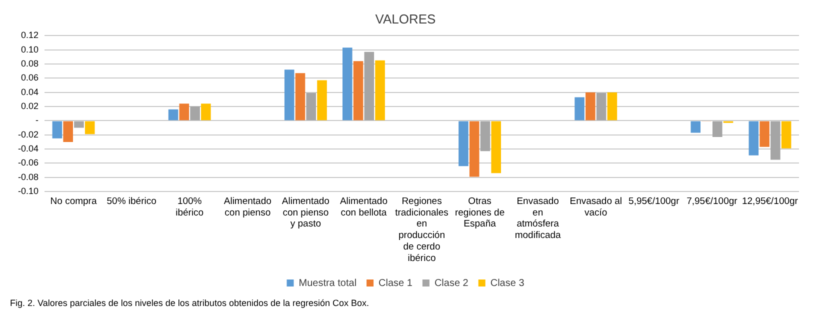  Describe the element at coordinates (28, 134) in the screenshot. I see `y-tick-label: -0.02` at that location.